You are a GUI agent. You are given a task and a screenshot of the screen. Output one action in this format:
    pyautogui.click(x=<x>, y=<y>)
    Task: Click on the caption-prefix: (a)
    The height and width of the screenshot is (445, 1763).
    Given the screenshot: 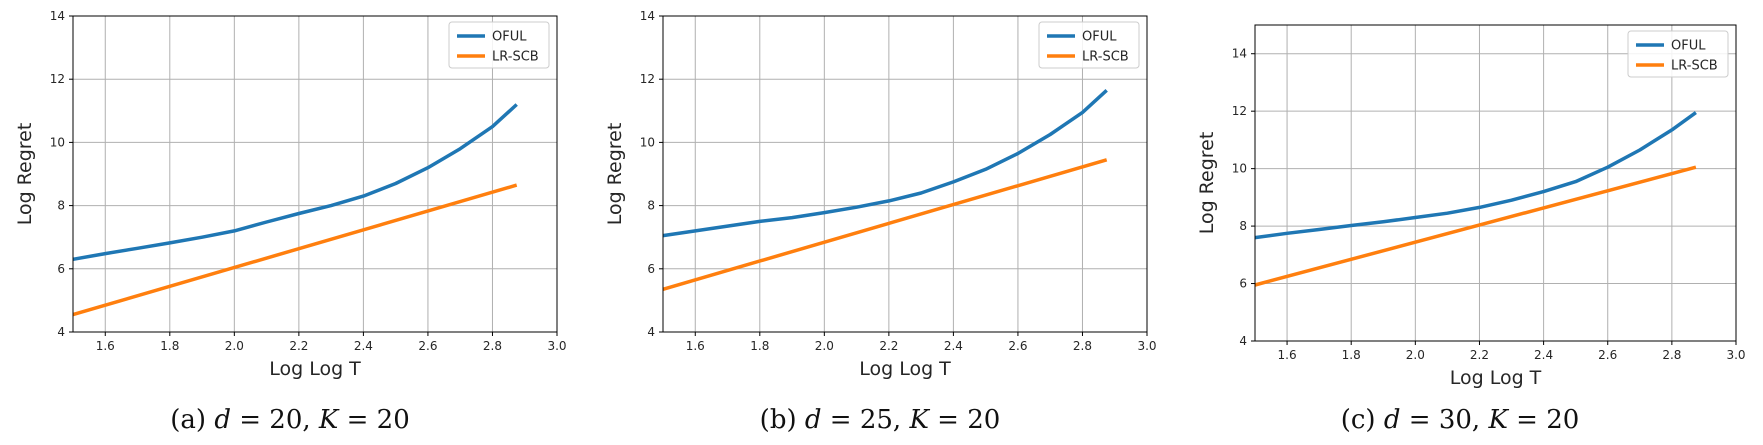 What is the action you would take?
    pyautogui.click(x=192, y=420)
    